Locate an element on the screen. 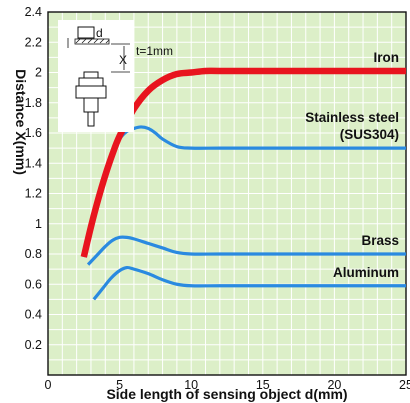  series-label: Iron is located at coordinates (387, 57).